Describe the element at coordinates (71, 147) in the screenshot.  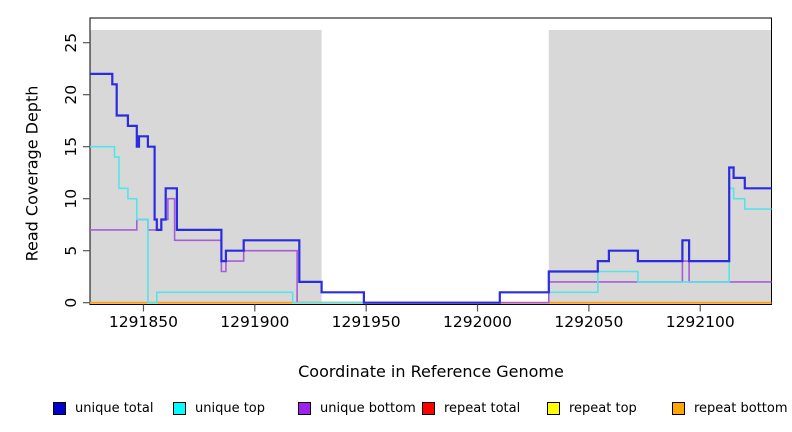
I see `y-tick-label: 15` at that location.